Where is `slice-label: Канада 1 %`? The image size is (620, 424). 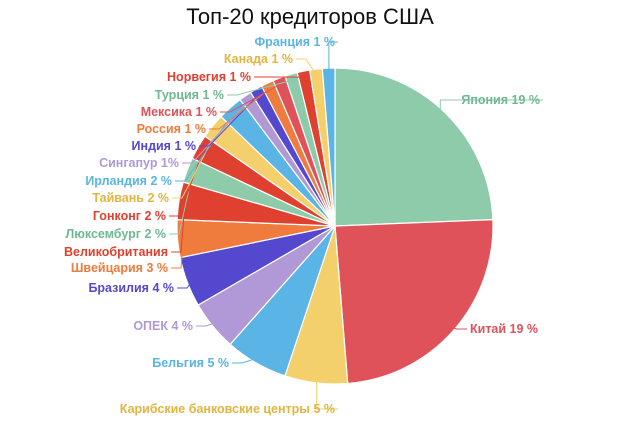
slice-label: Канада 1 % is located at coordinates (258, 59).